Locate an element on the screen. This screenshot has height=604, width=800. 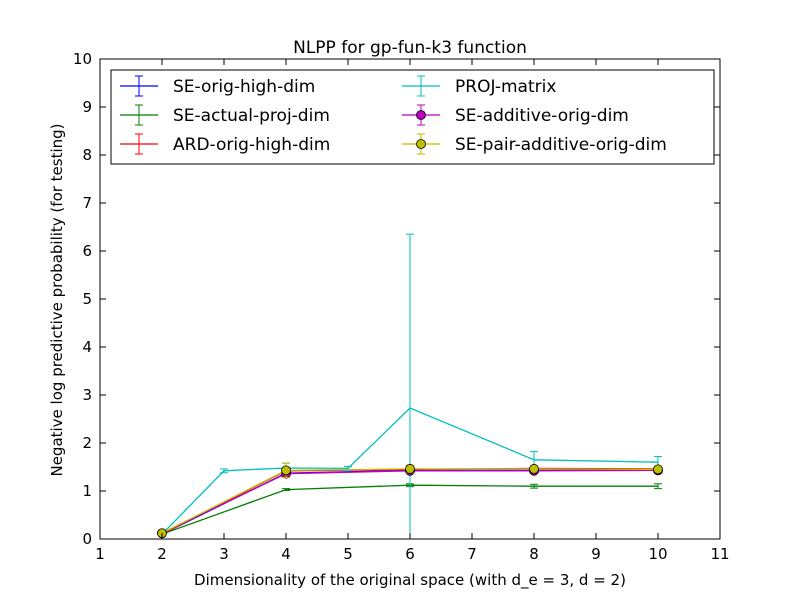
x-tick-label: 3 is located at coordinates (224, 554).